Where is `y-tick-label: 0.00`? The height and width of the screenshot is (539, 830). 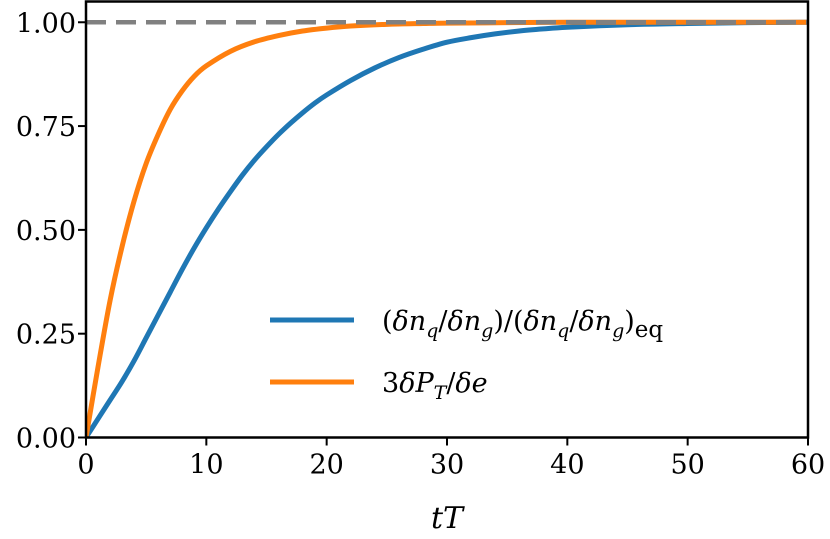
y-tick-label: 0.00 is located at coordinates (46, 439).